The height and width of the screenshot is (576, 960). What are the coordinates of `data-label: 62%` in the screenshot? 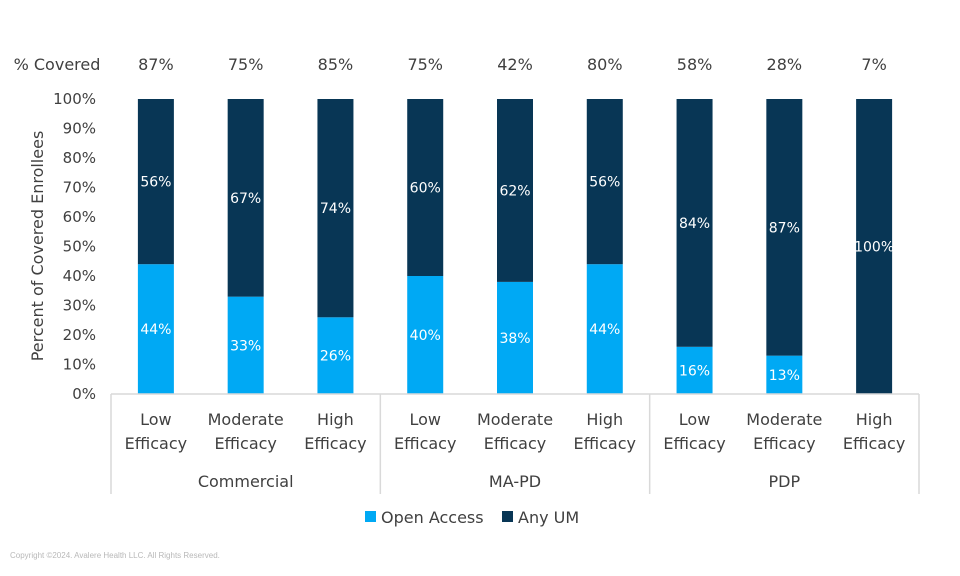 It's located at (514, 191).